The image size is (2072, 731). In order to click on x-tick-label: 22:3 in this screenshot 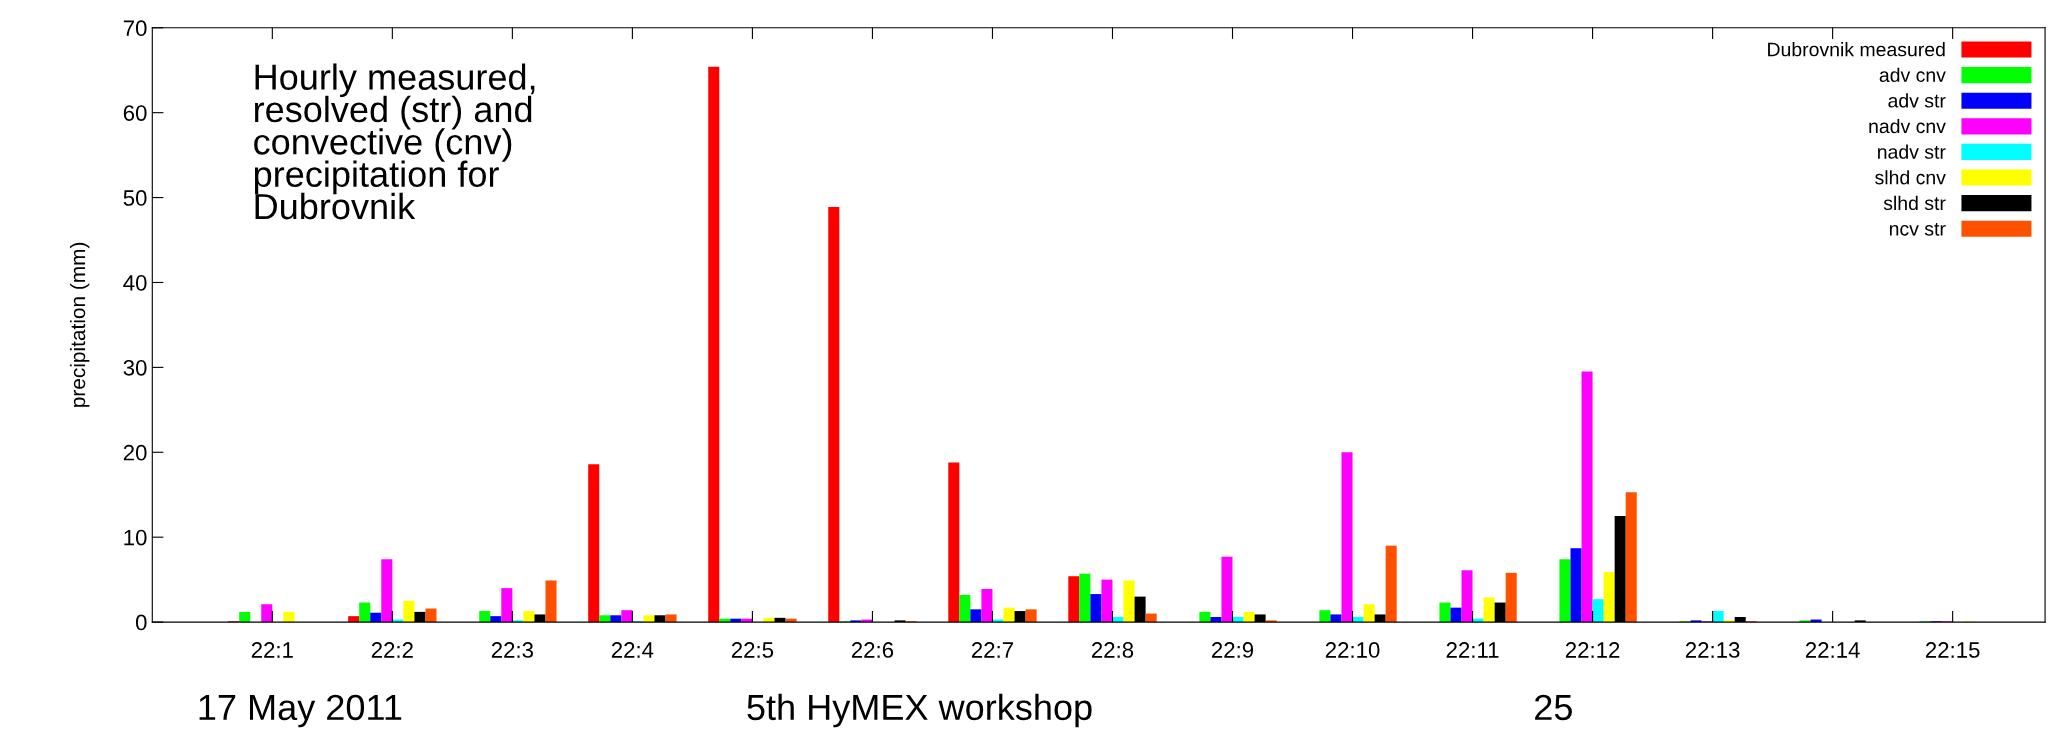, I will do `click(512, 650)`.